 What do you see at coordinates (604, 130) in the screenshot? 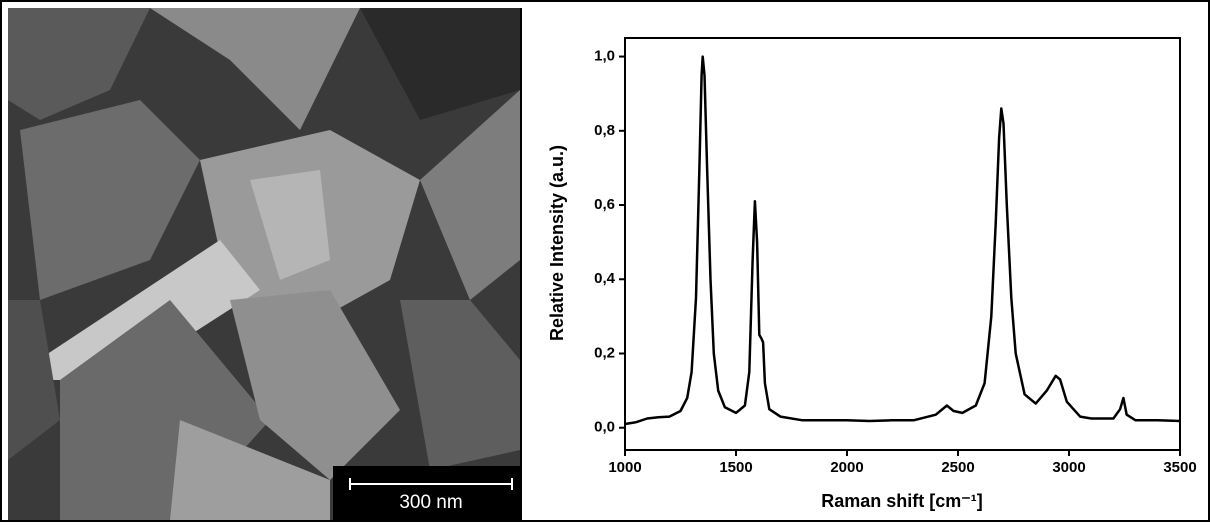
I see `y-tick-label: 0,8` at bounding box center [604, 130].